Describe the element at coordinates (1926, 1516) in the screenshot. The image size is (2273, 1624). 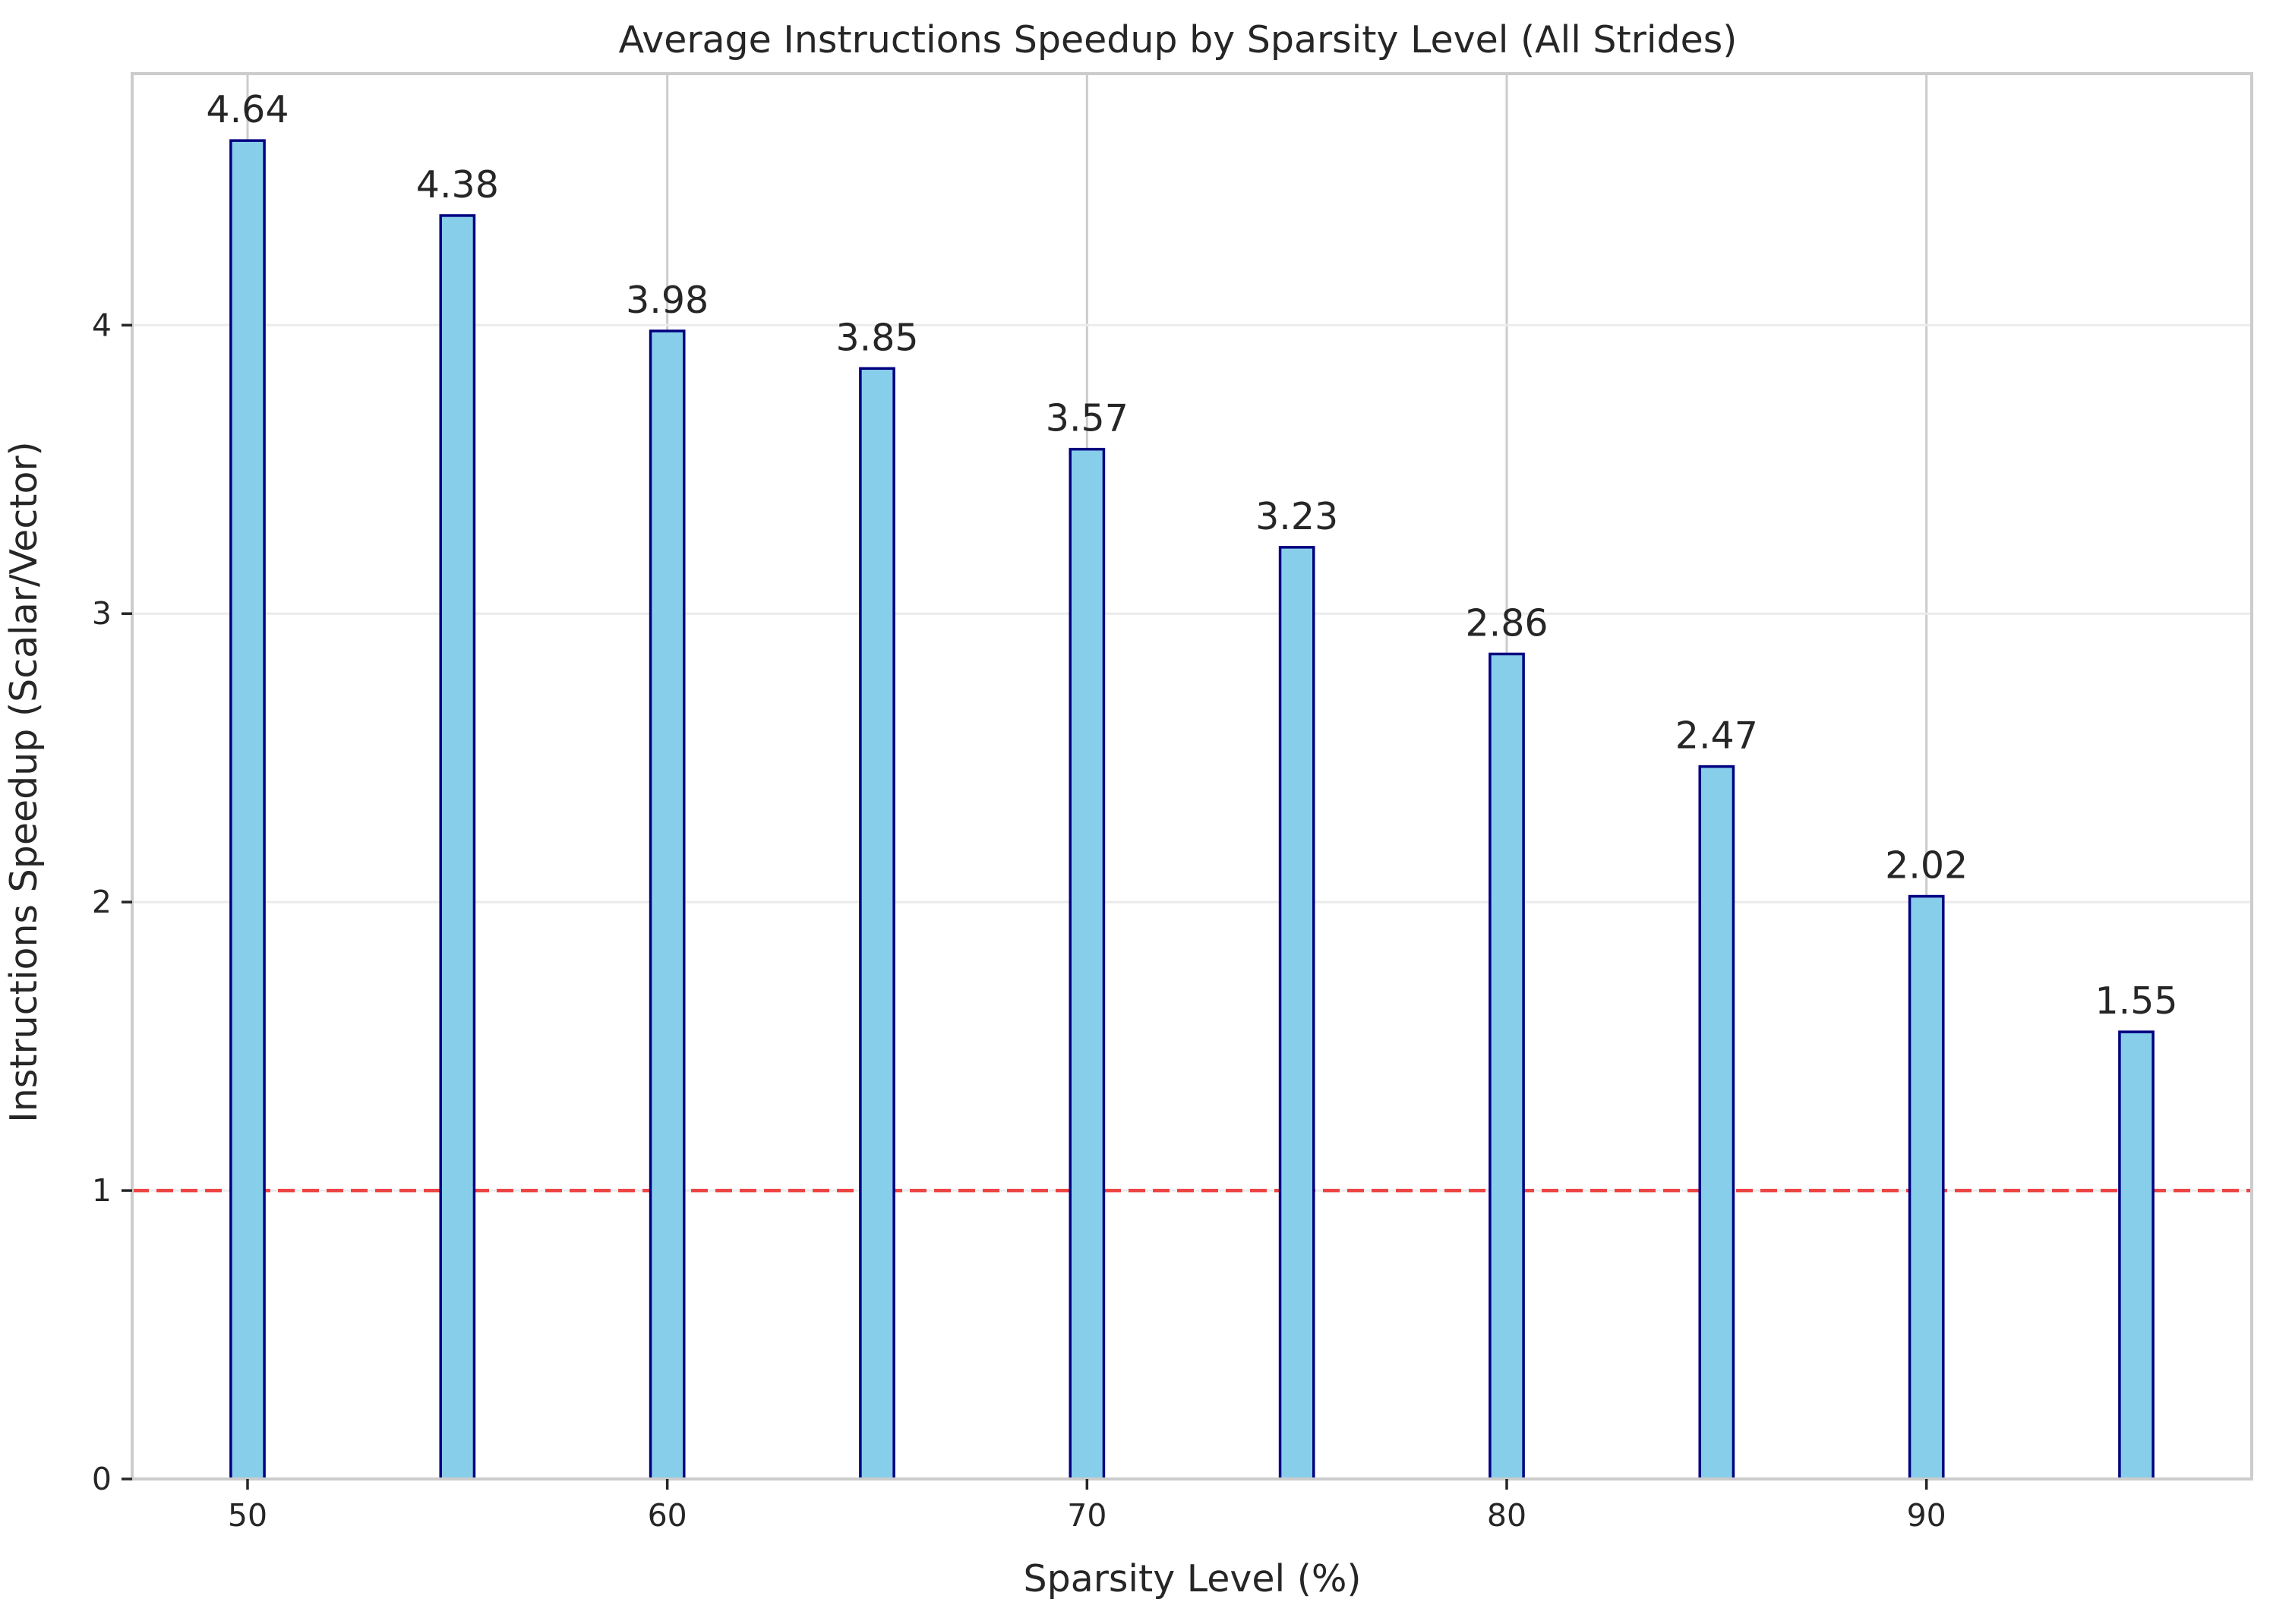
I see `x-tick-label: 90` at that location.